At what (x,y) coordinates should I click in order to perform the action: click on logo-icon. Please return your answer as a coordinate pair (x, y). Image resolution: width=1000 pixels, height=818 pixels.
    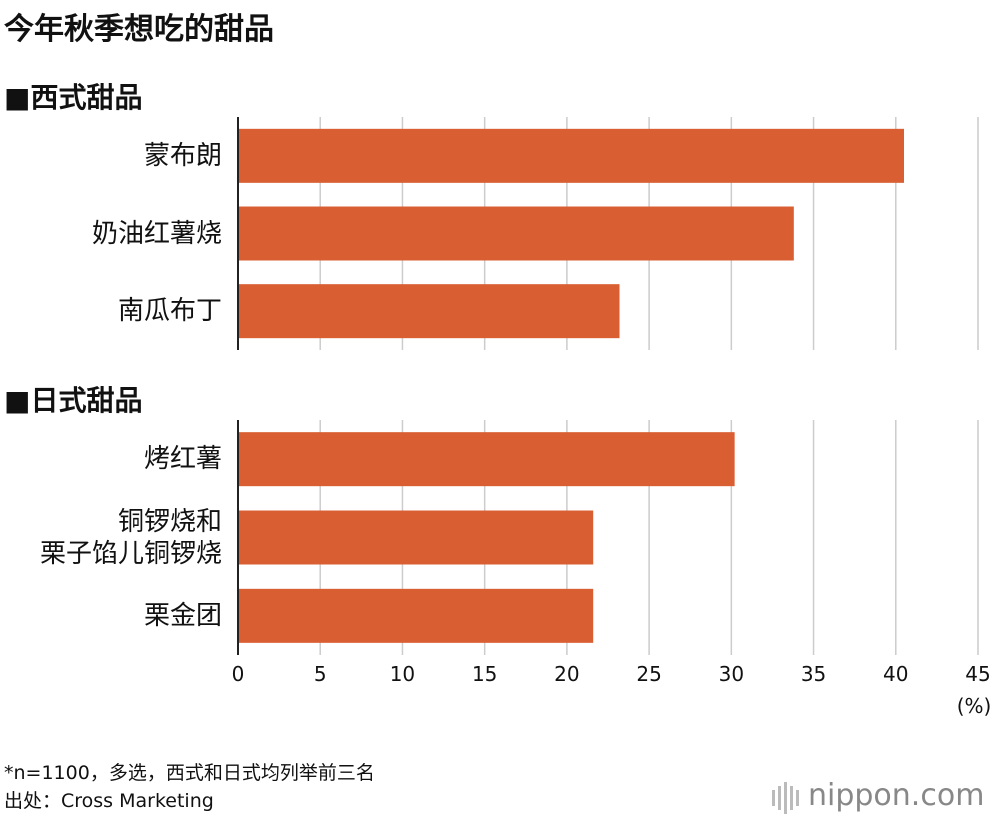
    Looking at the image, I should click on (785, 798).